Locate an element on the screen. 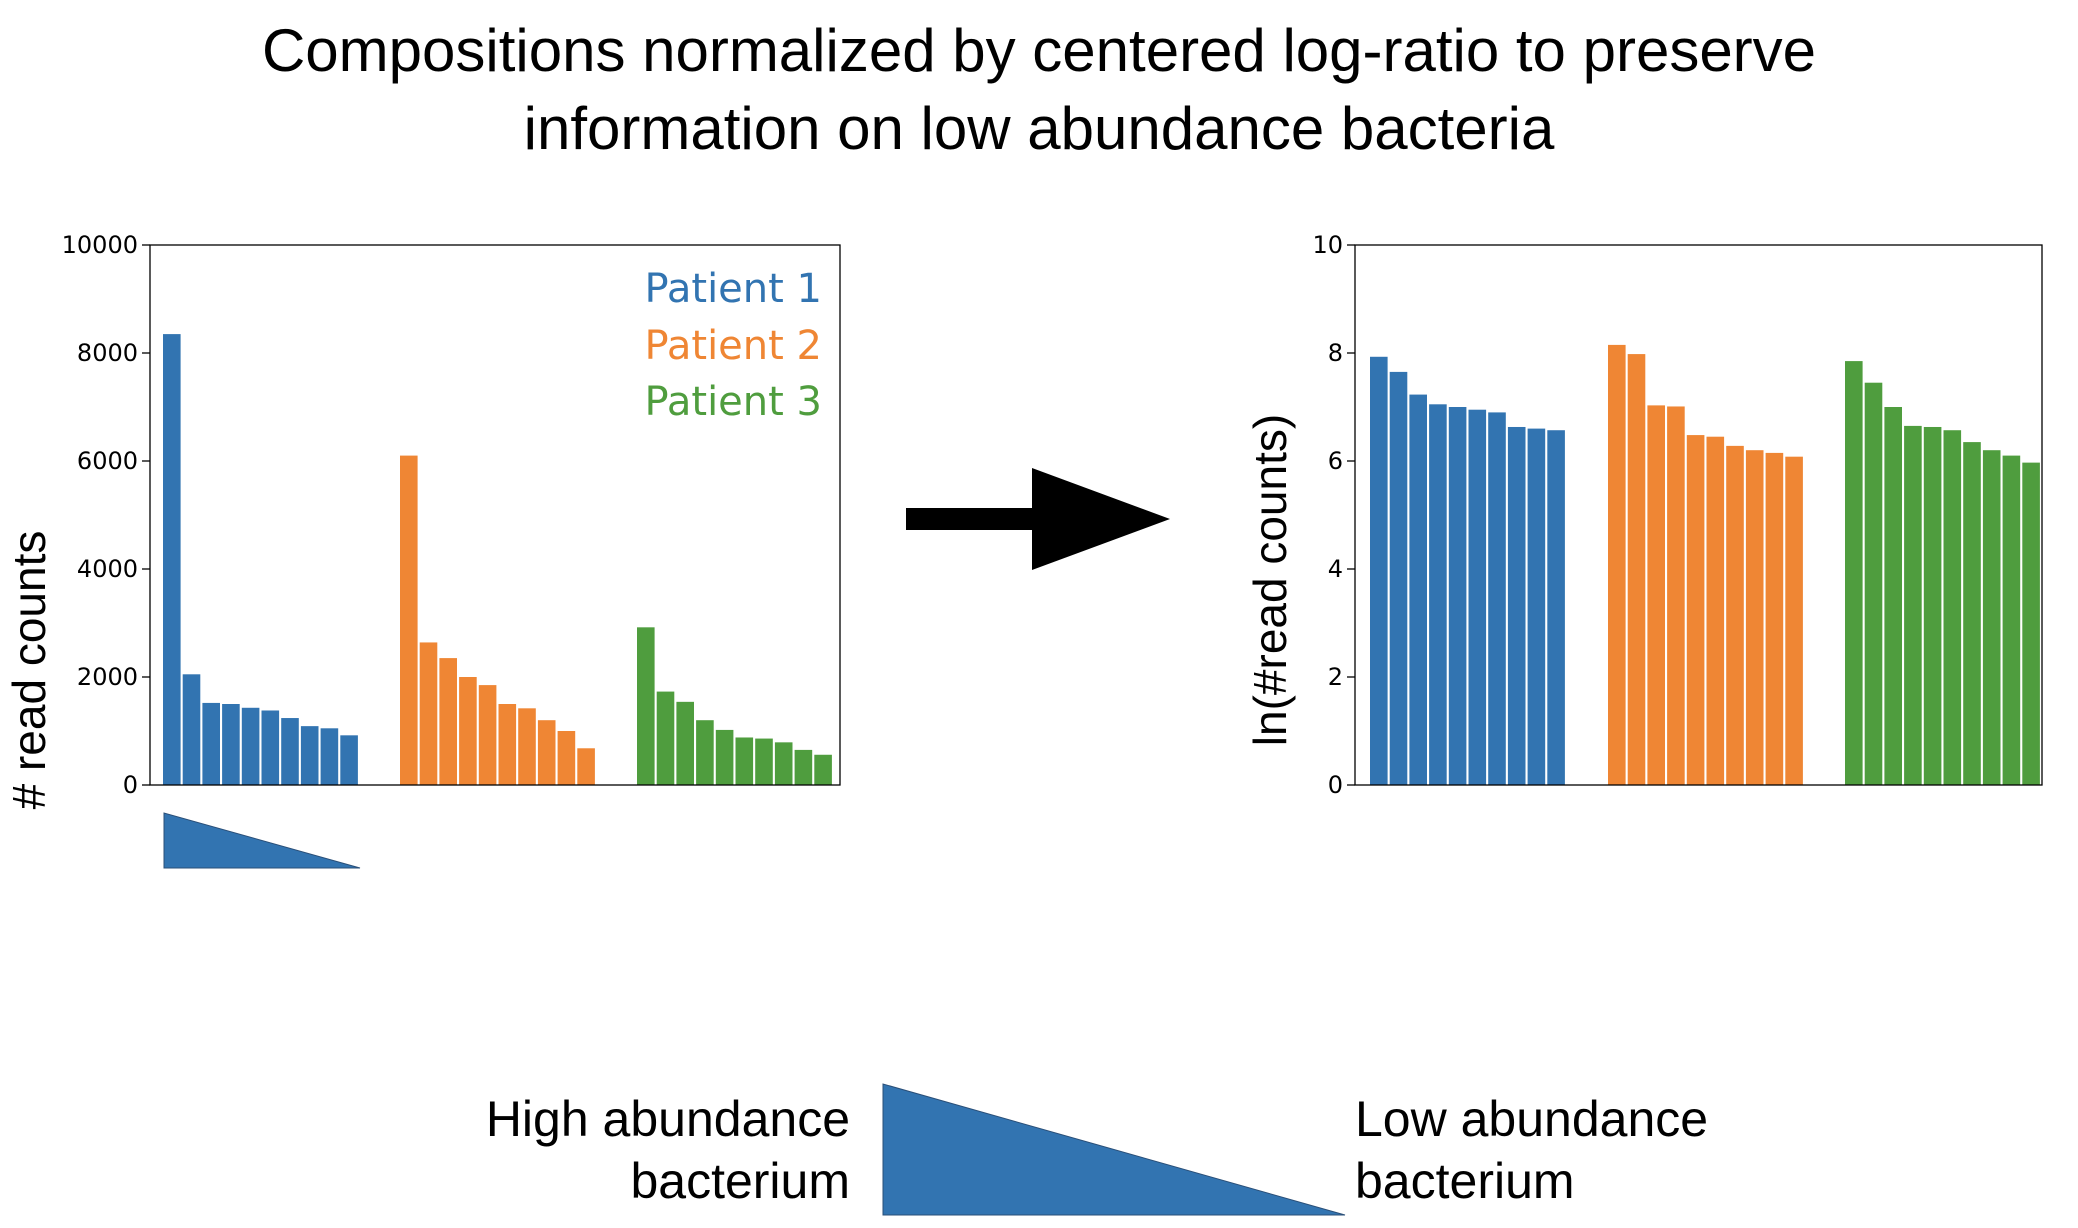  left-y-tick-label-5: 10000 is located at coordinates (100, 245).